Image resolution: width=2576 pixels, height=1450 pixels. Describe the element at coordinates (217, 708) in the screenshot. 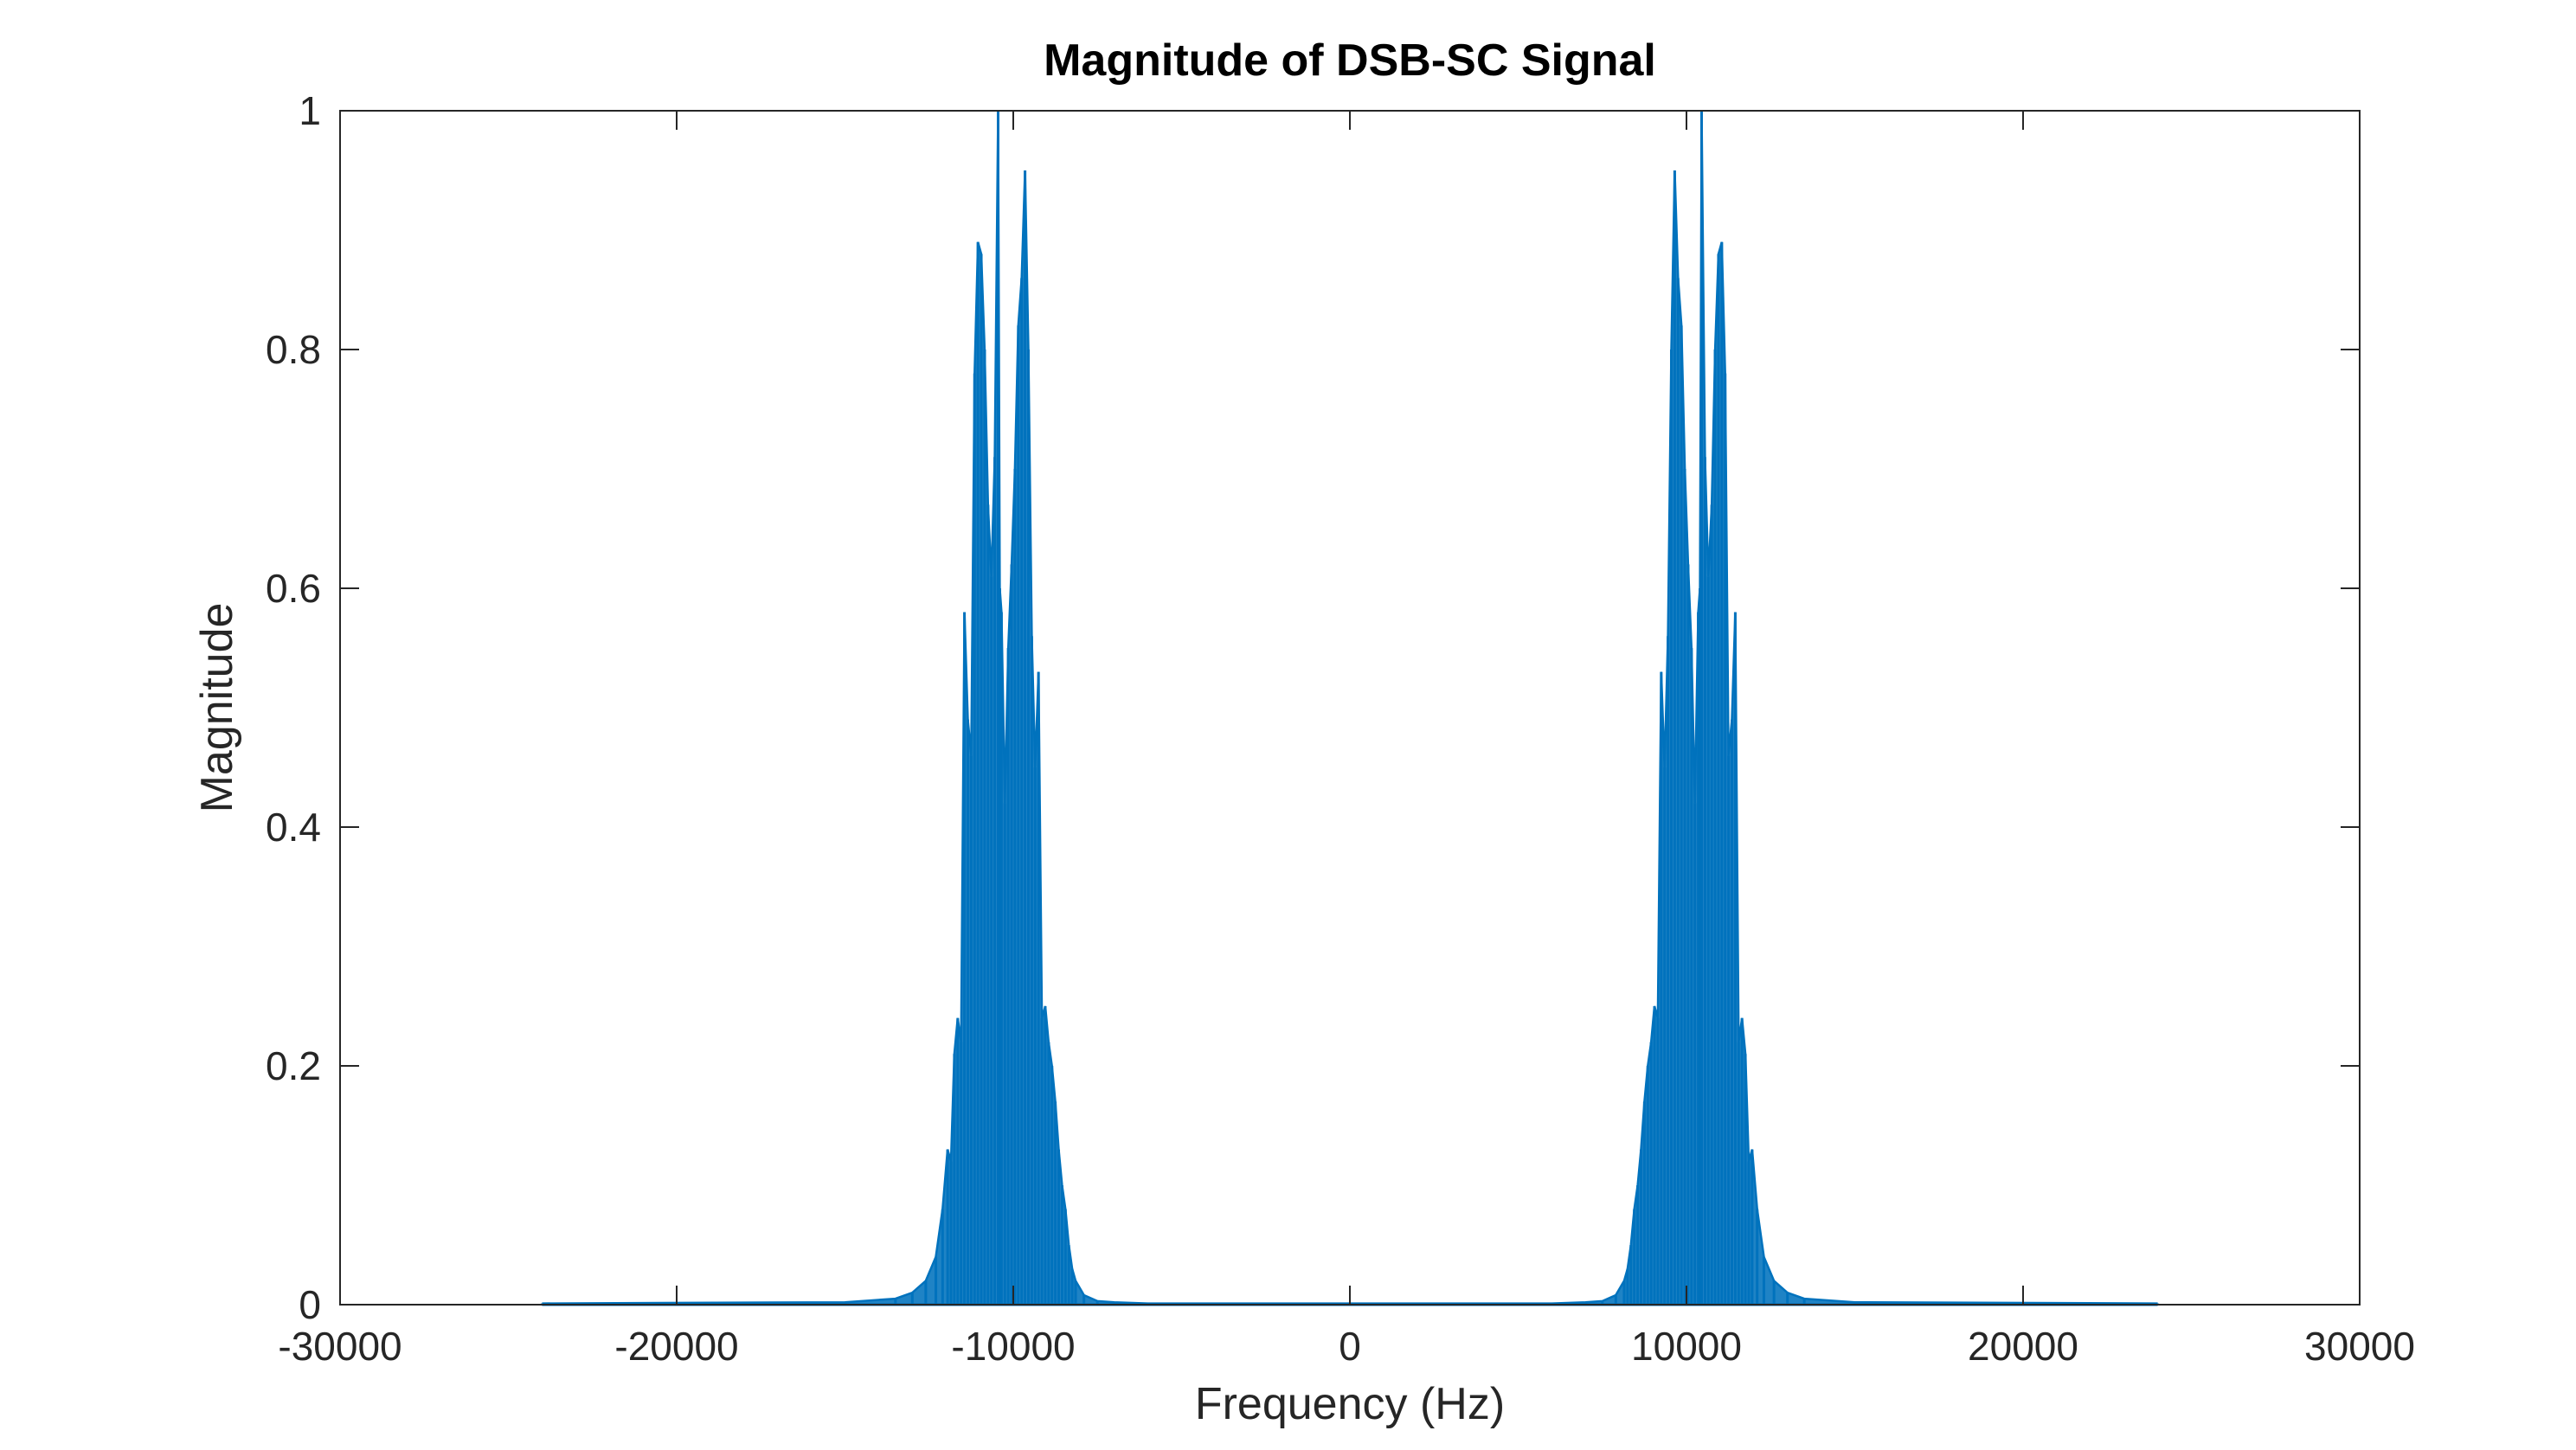

I see `y-axis-label: Magnitude` at that location.